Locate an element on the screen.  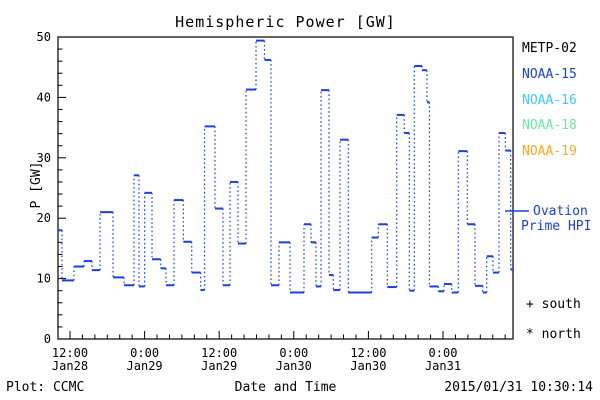
plot-credit: Plot: CCMC is located at coordinates (45, 387).